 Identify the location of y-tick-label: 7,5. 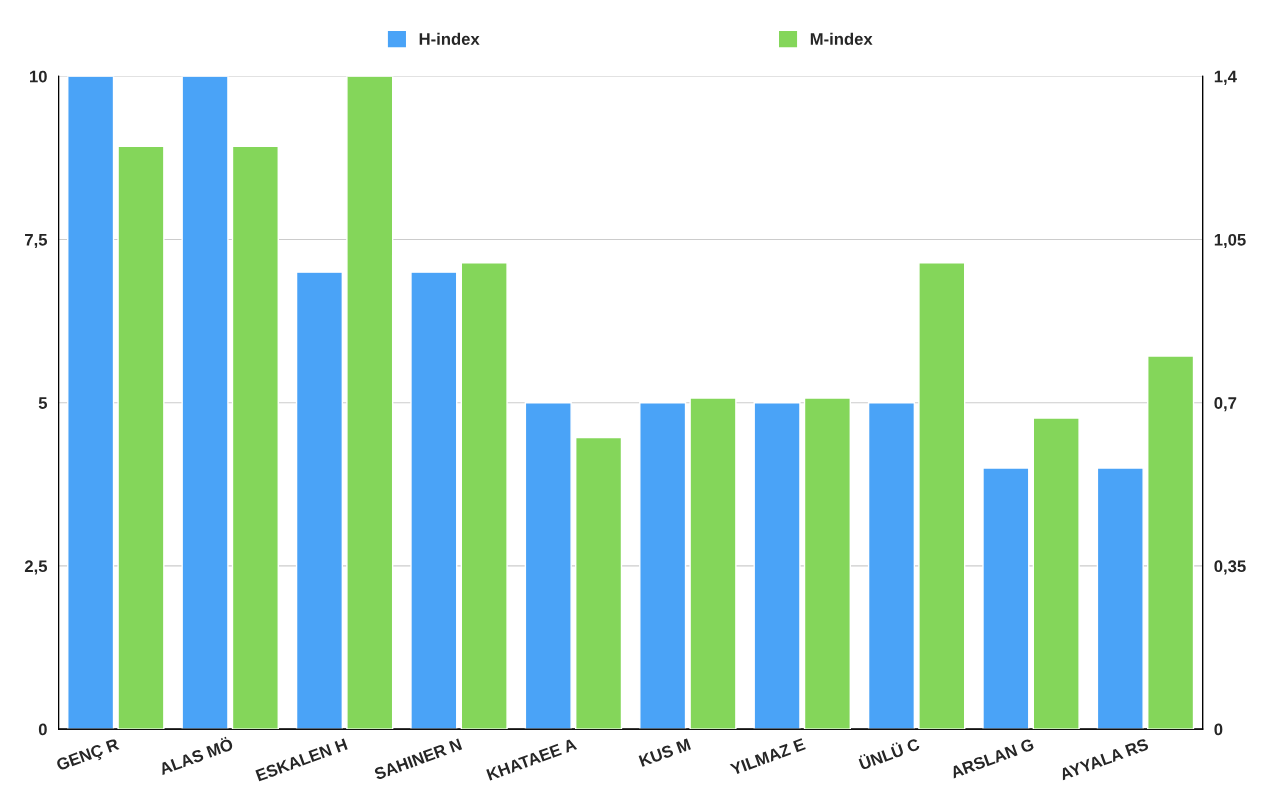
(36, 241).